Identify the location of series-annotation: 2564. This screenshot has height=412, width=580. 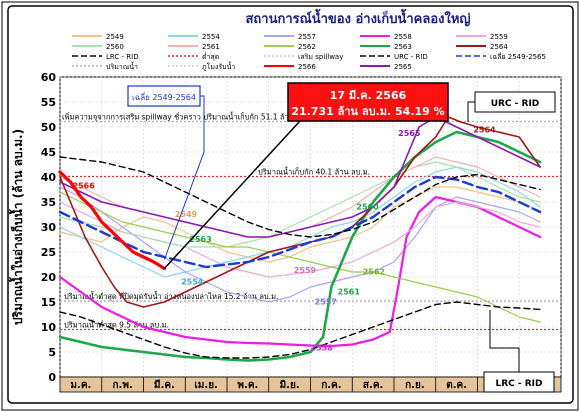
(484, 130).